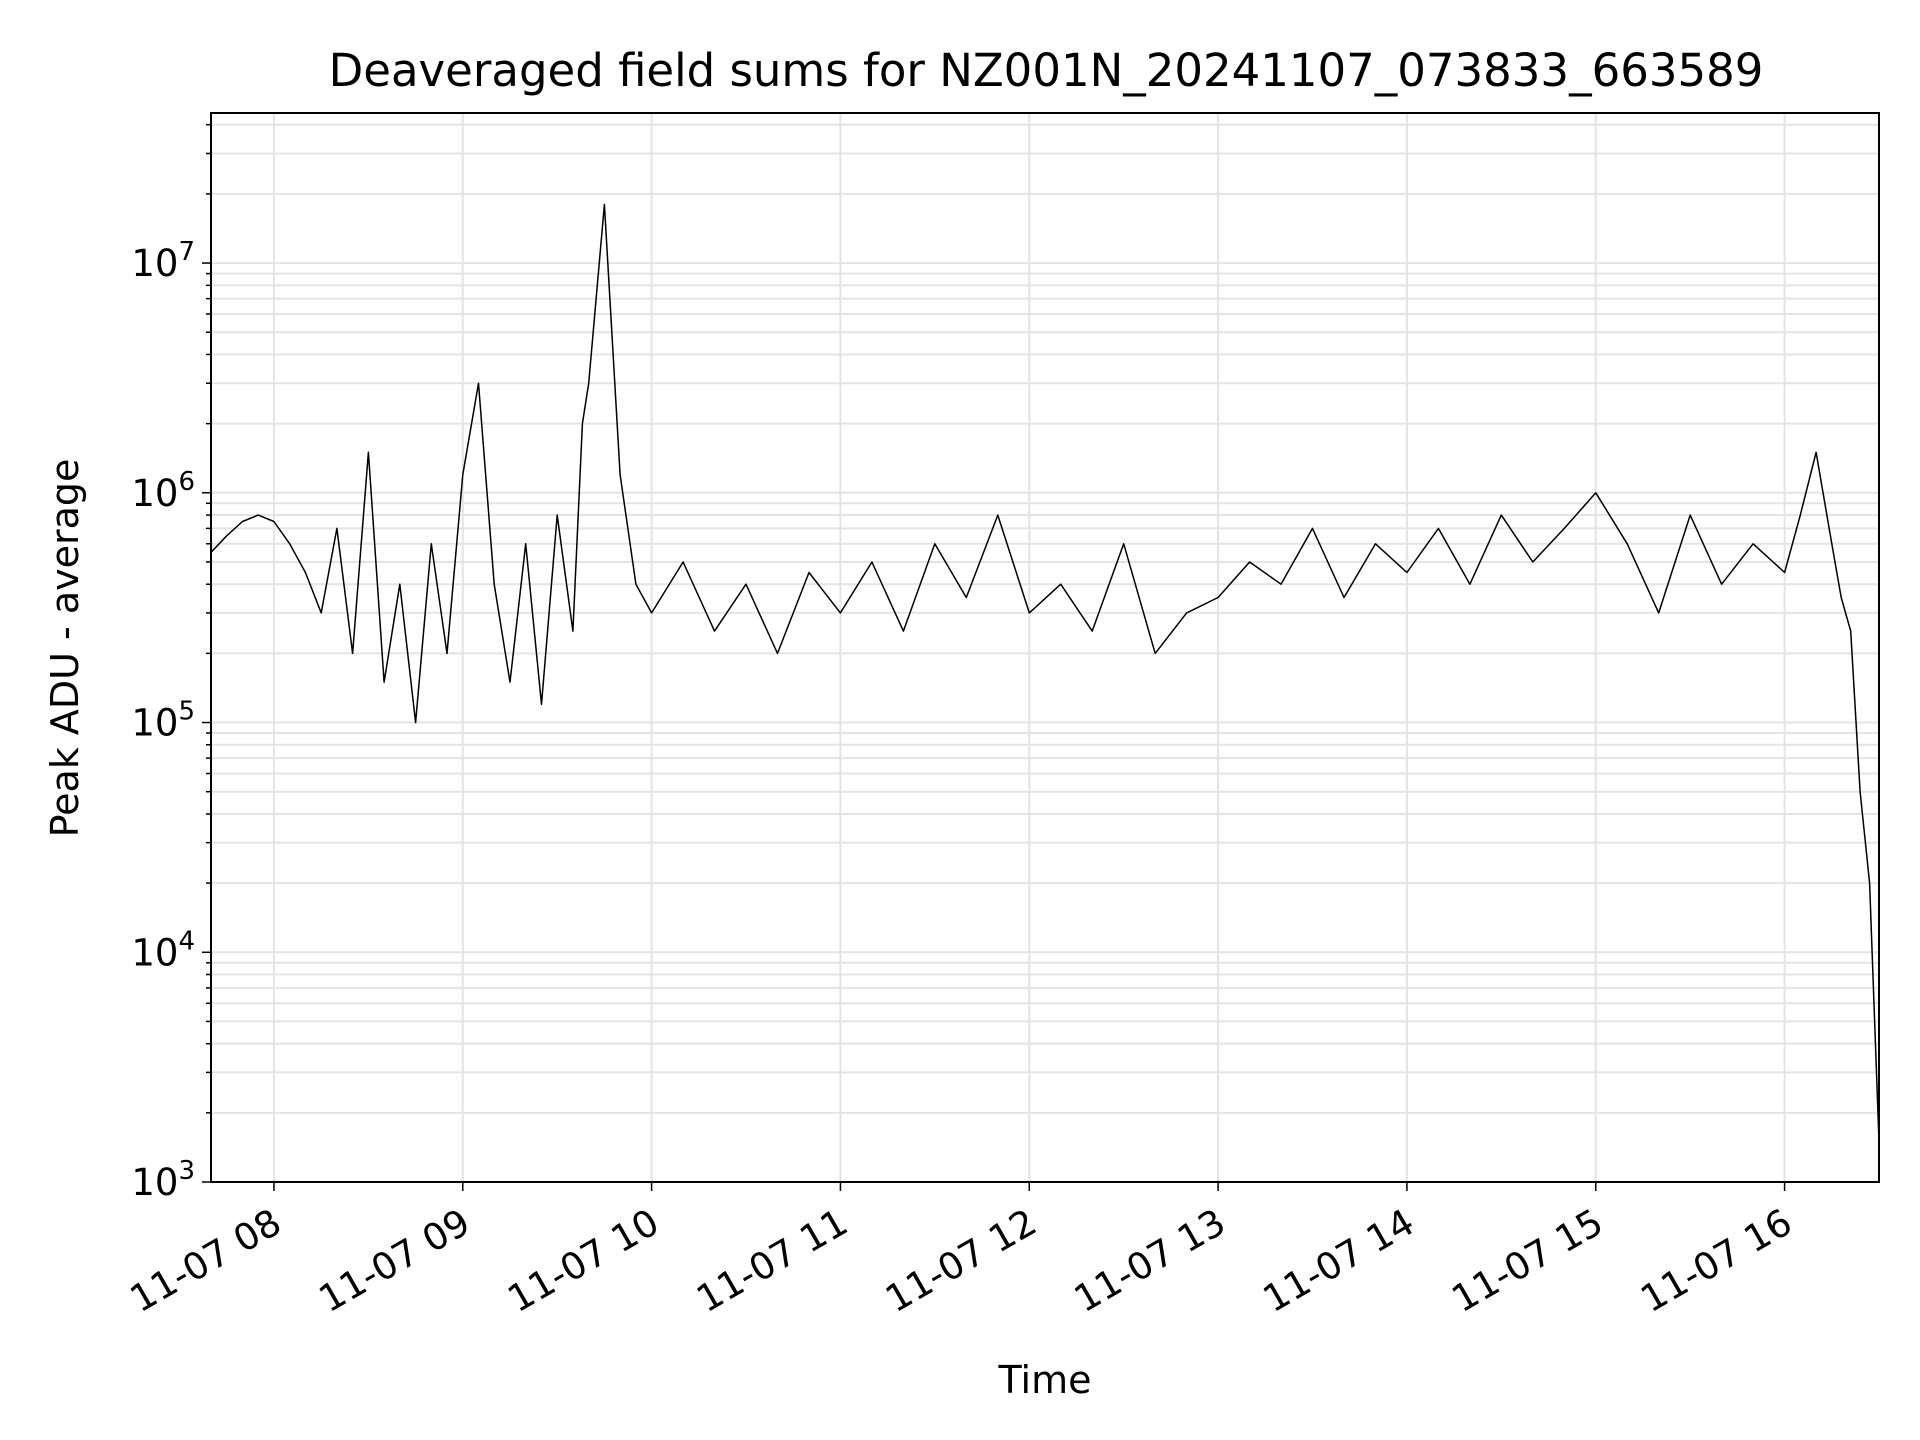  What do you see at coordinates (163, 1180) in the screenshot?
I see `y-tick-label: 103` at bounding box center [163, 1180].